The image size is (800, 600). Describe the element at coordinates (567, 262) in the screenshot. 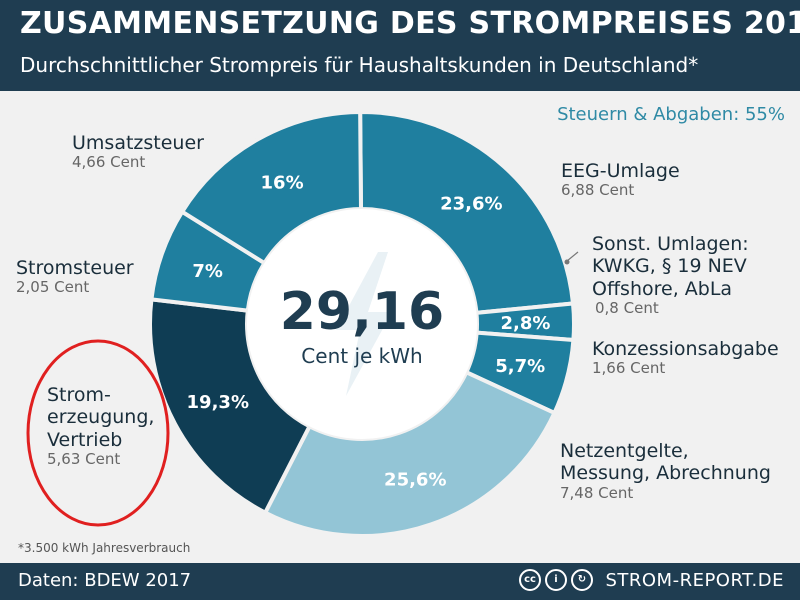

I see `sonst-leader-dot` at that location.